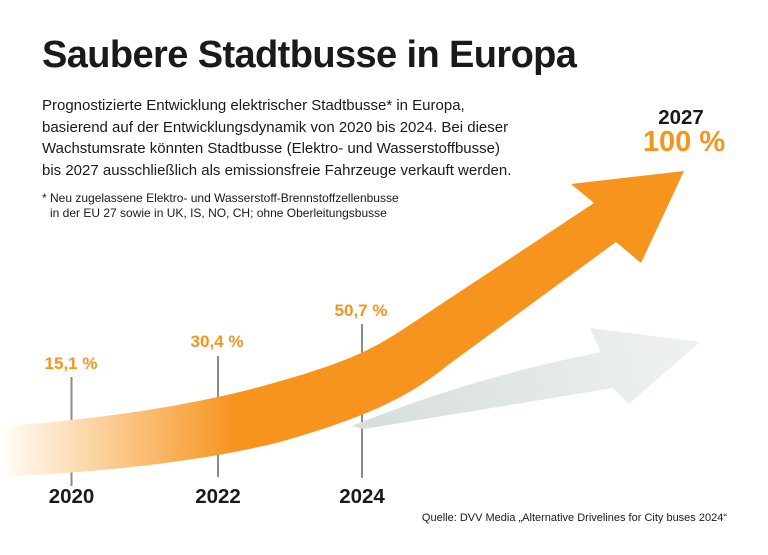 The height and width of the screenshot is (555, 768). I want to click on value-label-2027: 100 %, so click(684, 142).